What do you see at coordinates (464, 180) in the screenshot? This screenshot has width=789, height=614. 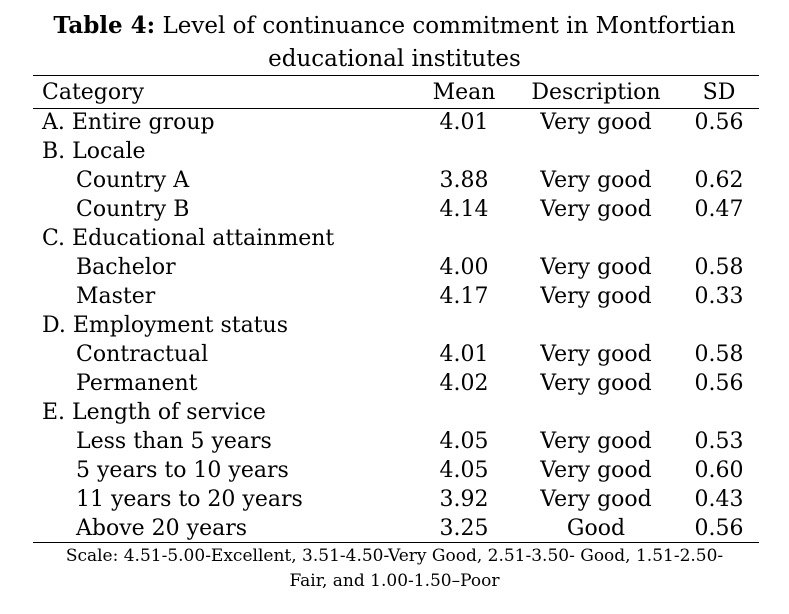 I see `row-mean: 3.88` at bounding box center [464, 180].